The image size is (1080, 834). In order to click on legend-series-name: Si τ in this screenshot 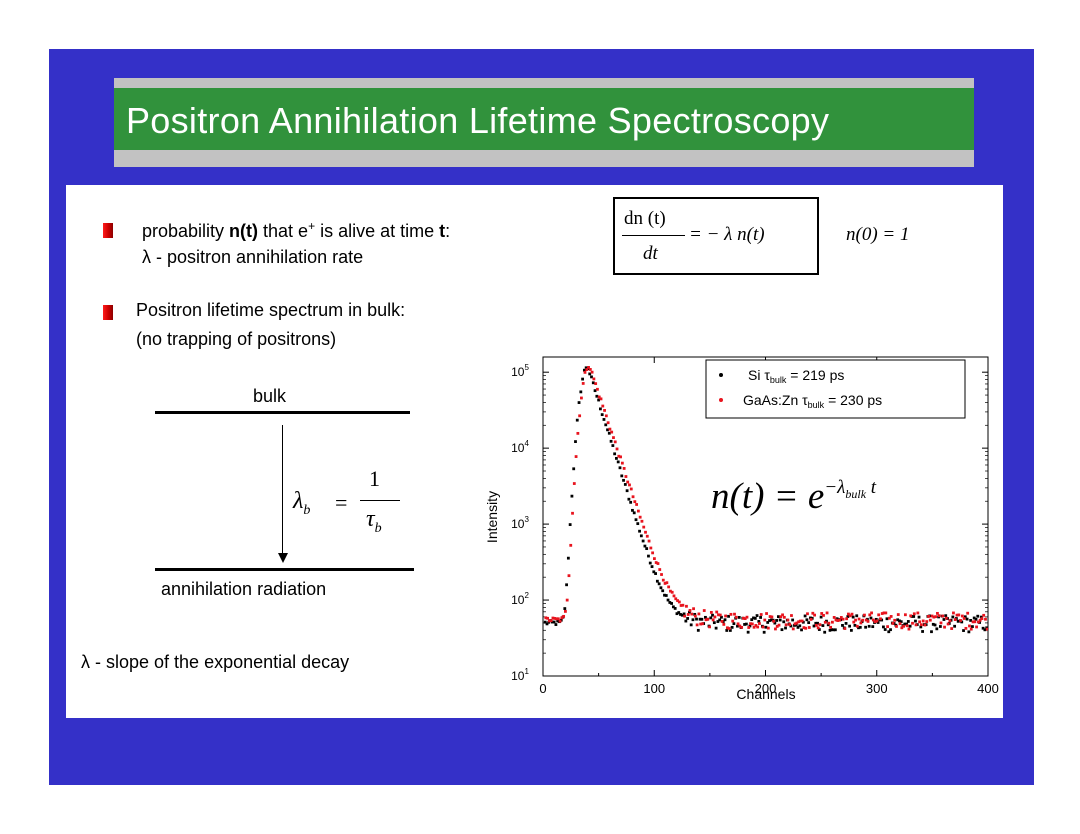, I will do `click(759, 375)`.